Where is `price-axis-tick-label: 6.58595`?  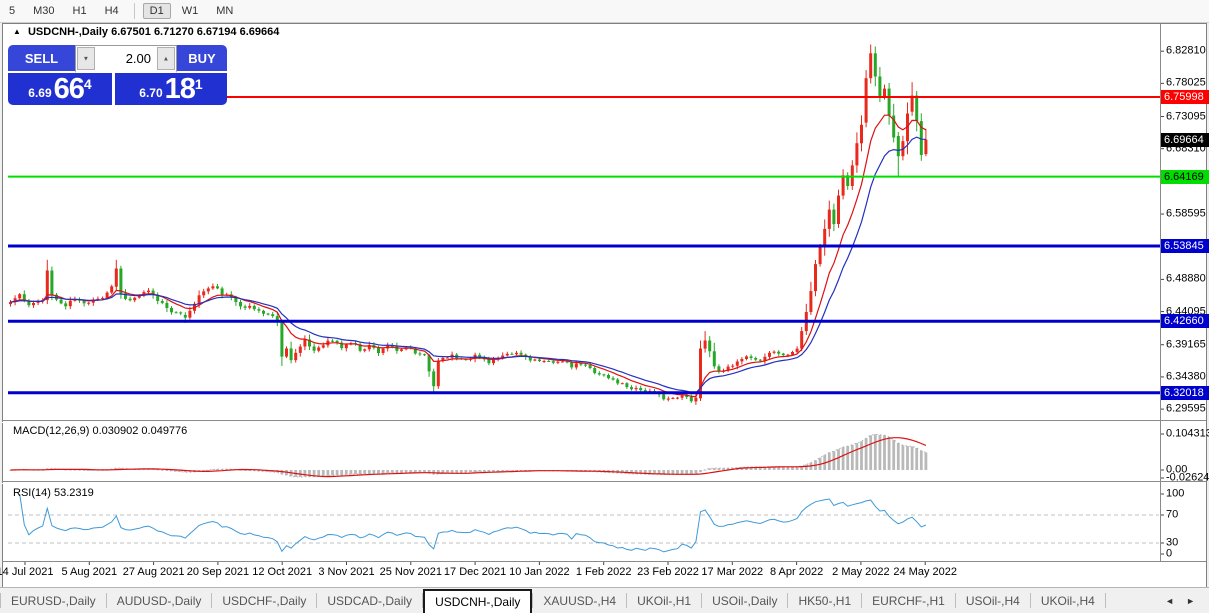 price-axis-tick-label: 6.58595 is located at coordinates (1186, 213).